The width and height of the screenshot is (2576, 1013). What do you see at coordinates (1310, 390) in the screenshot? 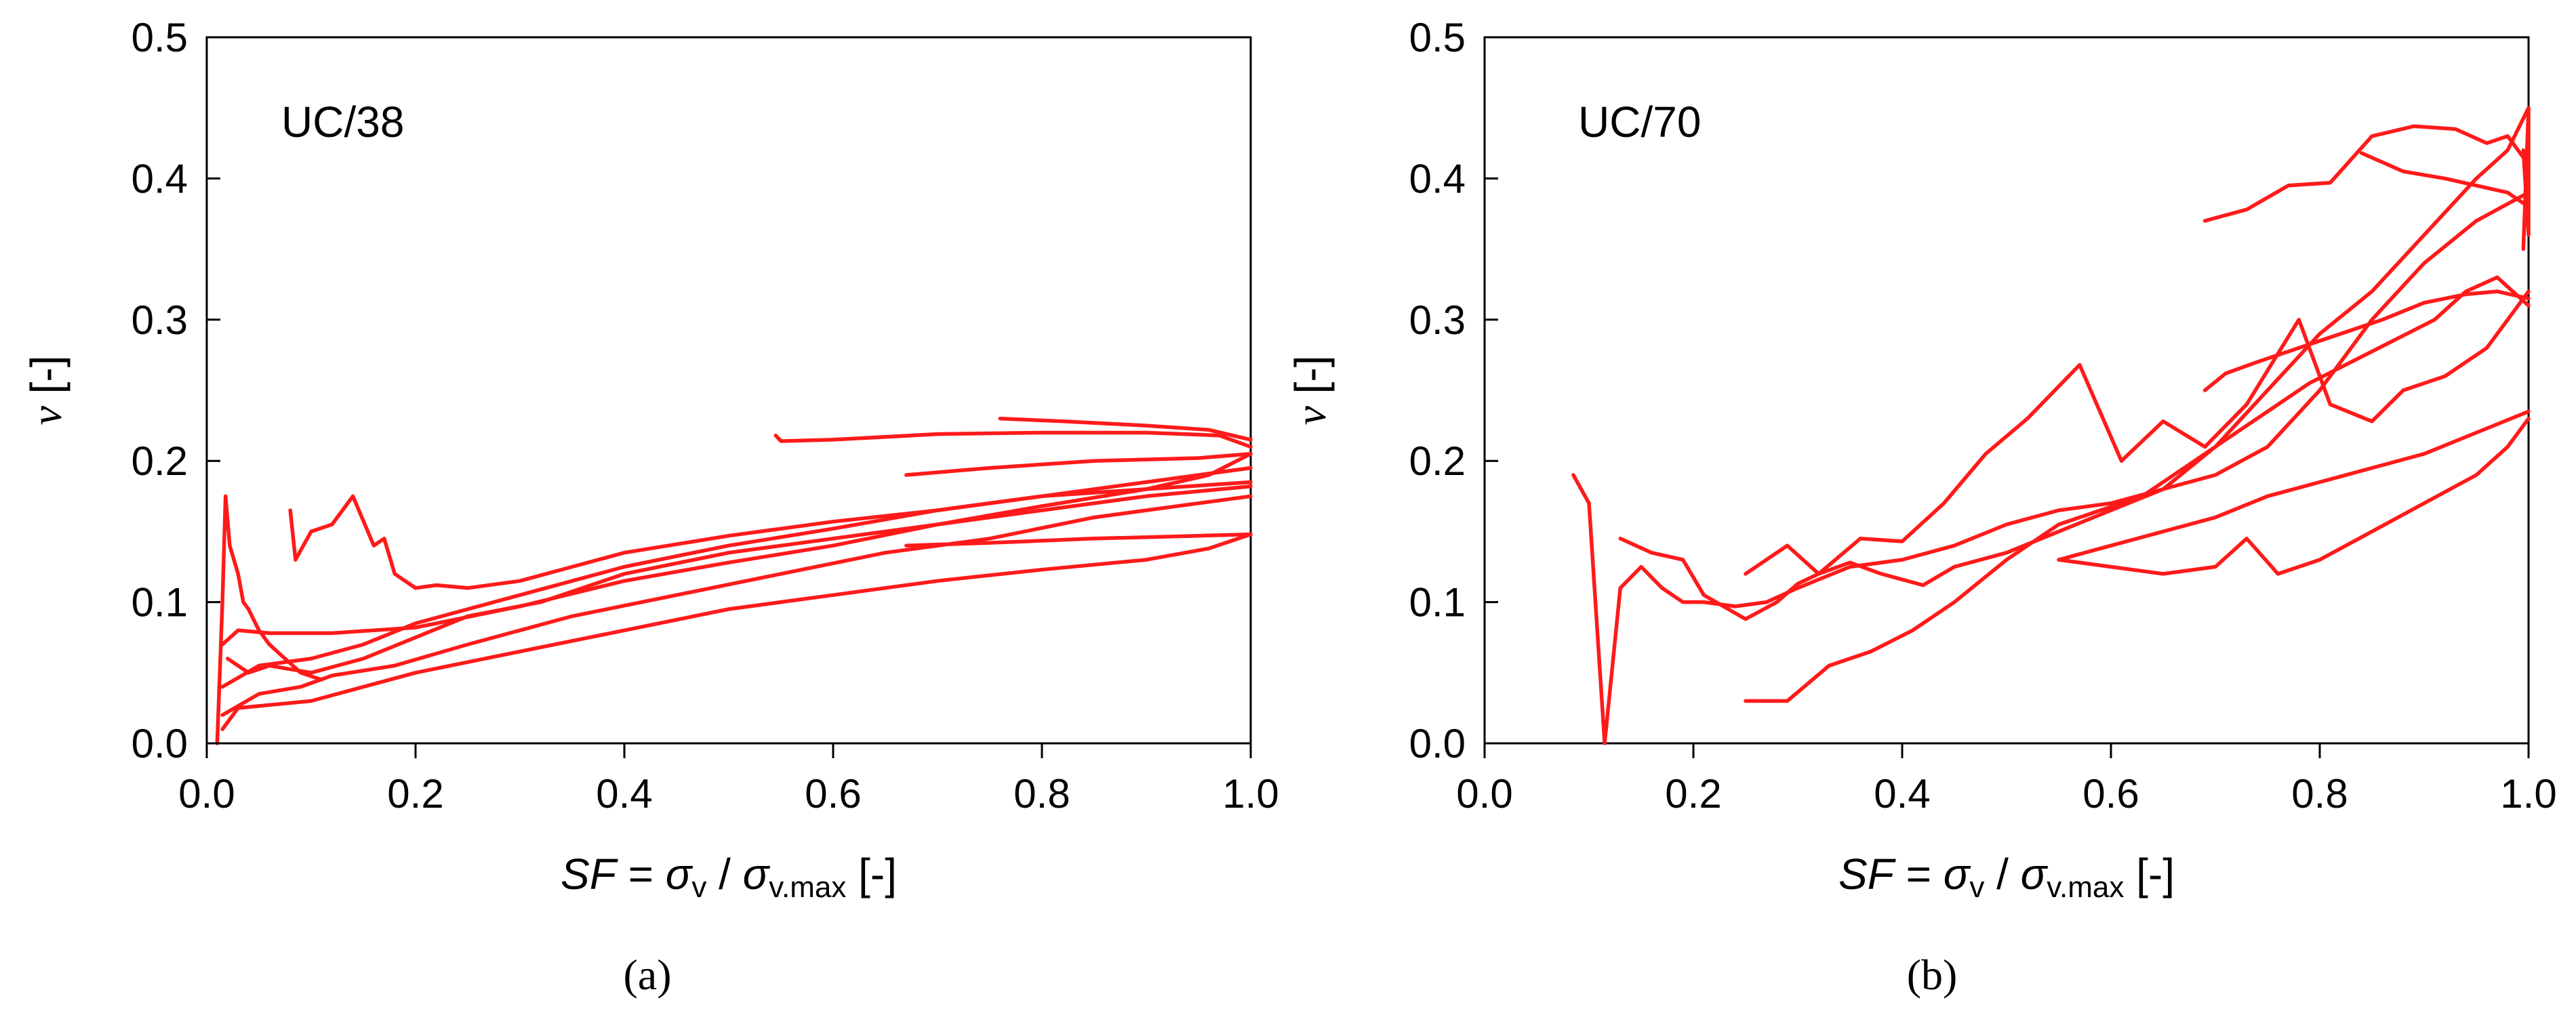
I see `y-axis-label-b: ν [-]` at bounding box center [1310, 390].